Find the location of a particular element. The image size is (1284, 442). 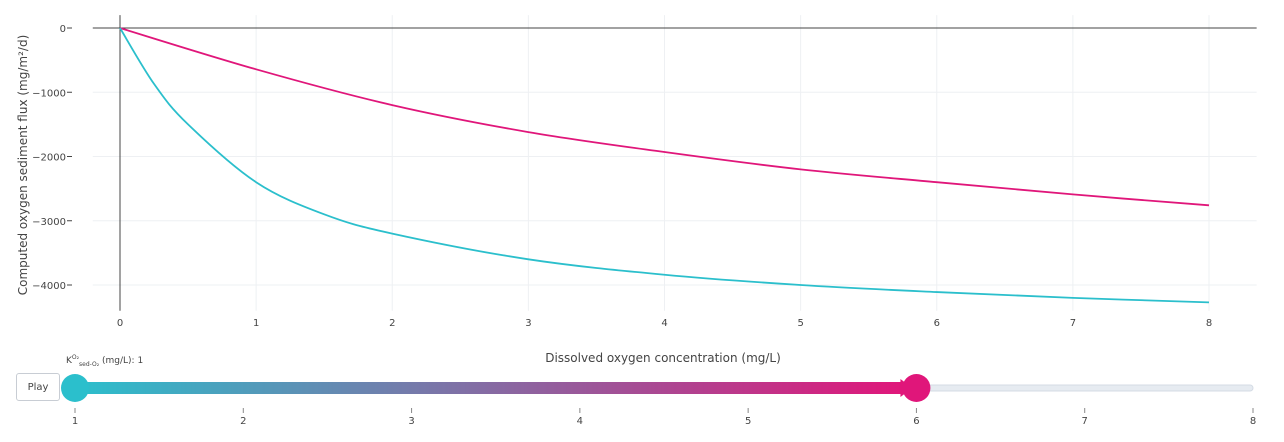

slider-start-handle is located at coordinates (75, 388).